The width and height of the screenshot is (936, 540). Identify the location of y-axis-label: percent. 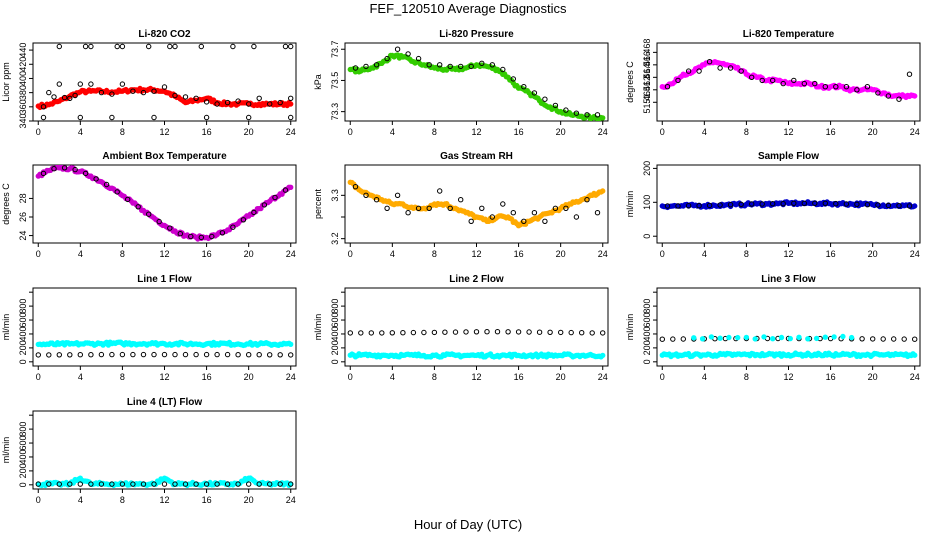
(318, 203).